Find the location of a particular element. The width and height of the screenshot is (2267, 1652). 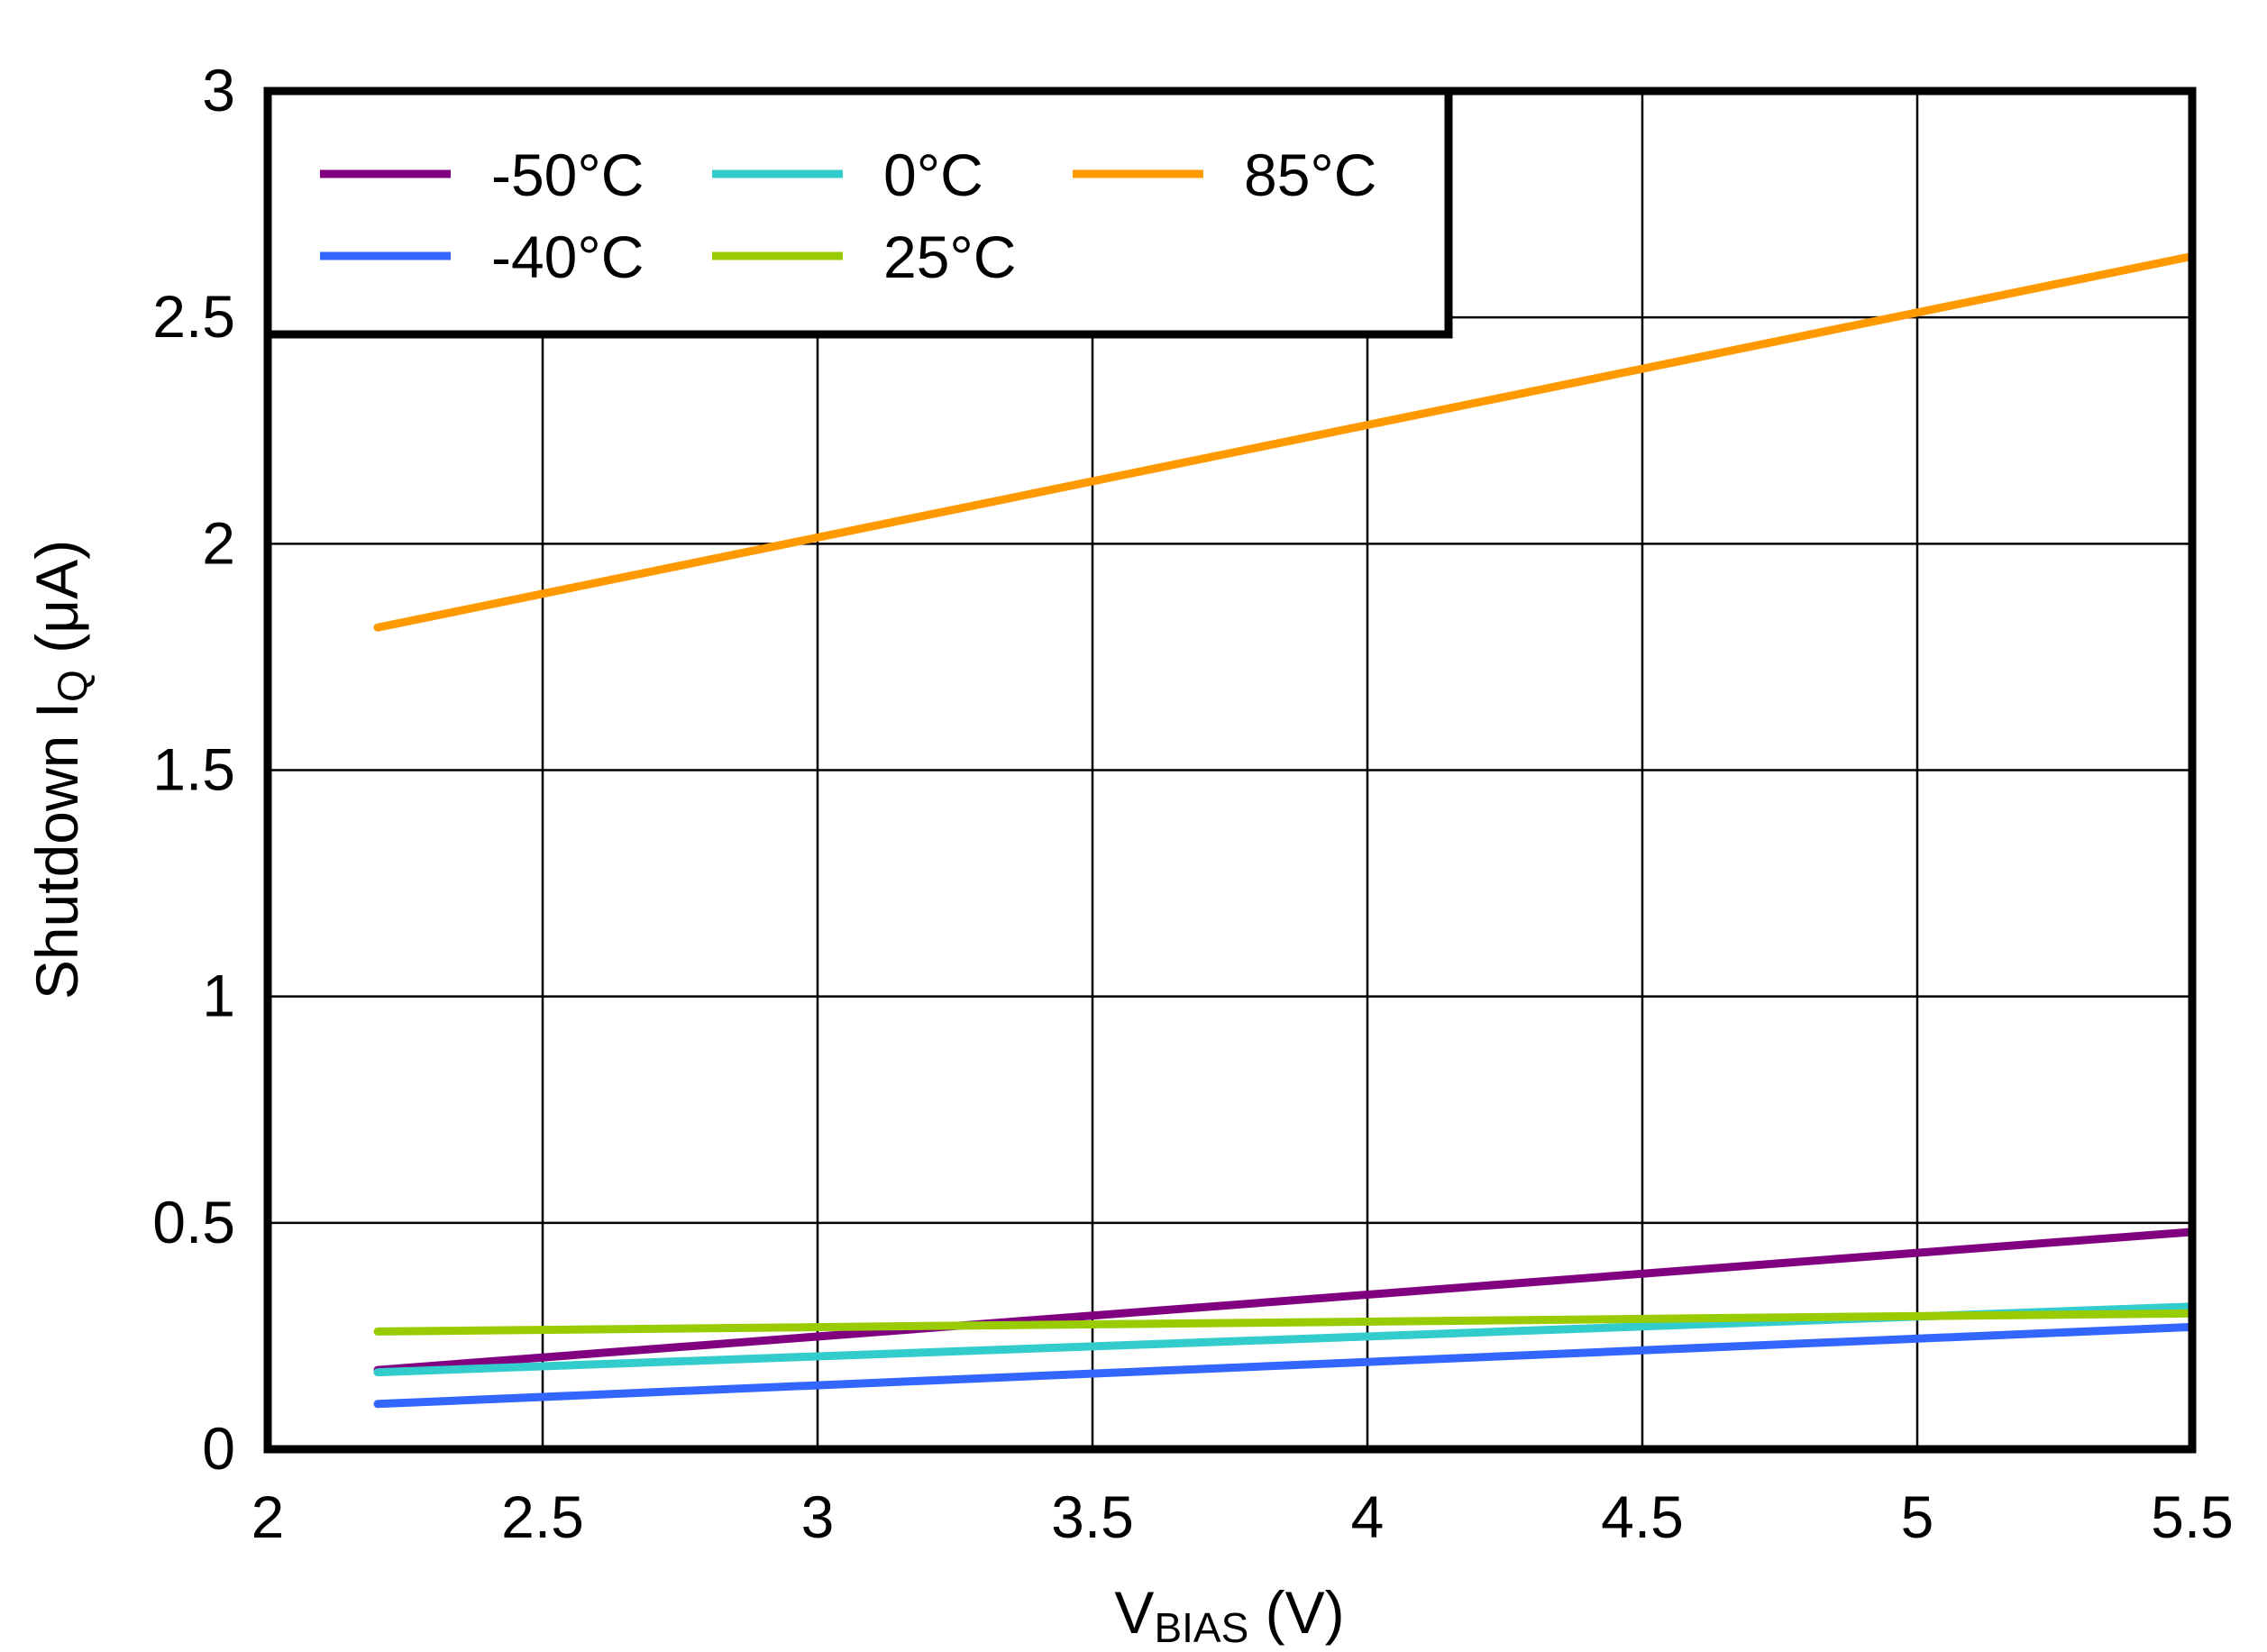

y-tick-label: 0 is located at coordinates (218, 1448).